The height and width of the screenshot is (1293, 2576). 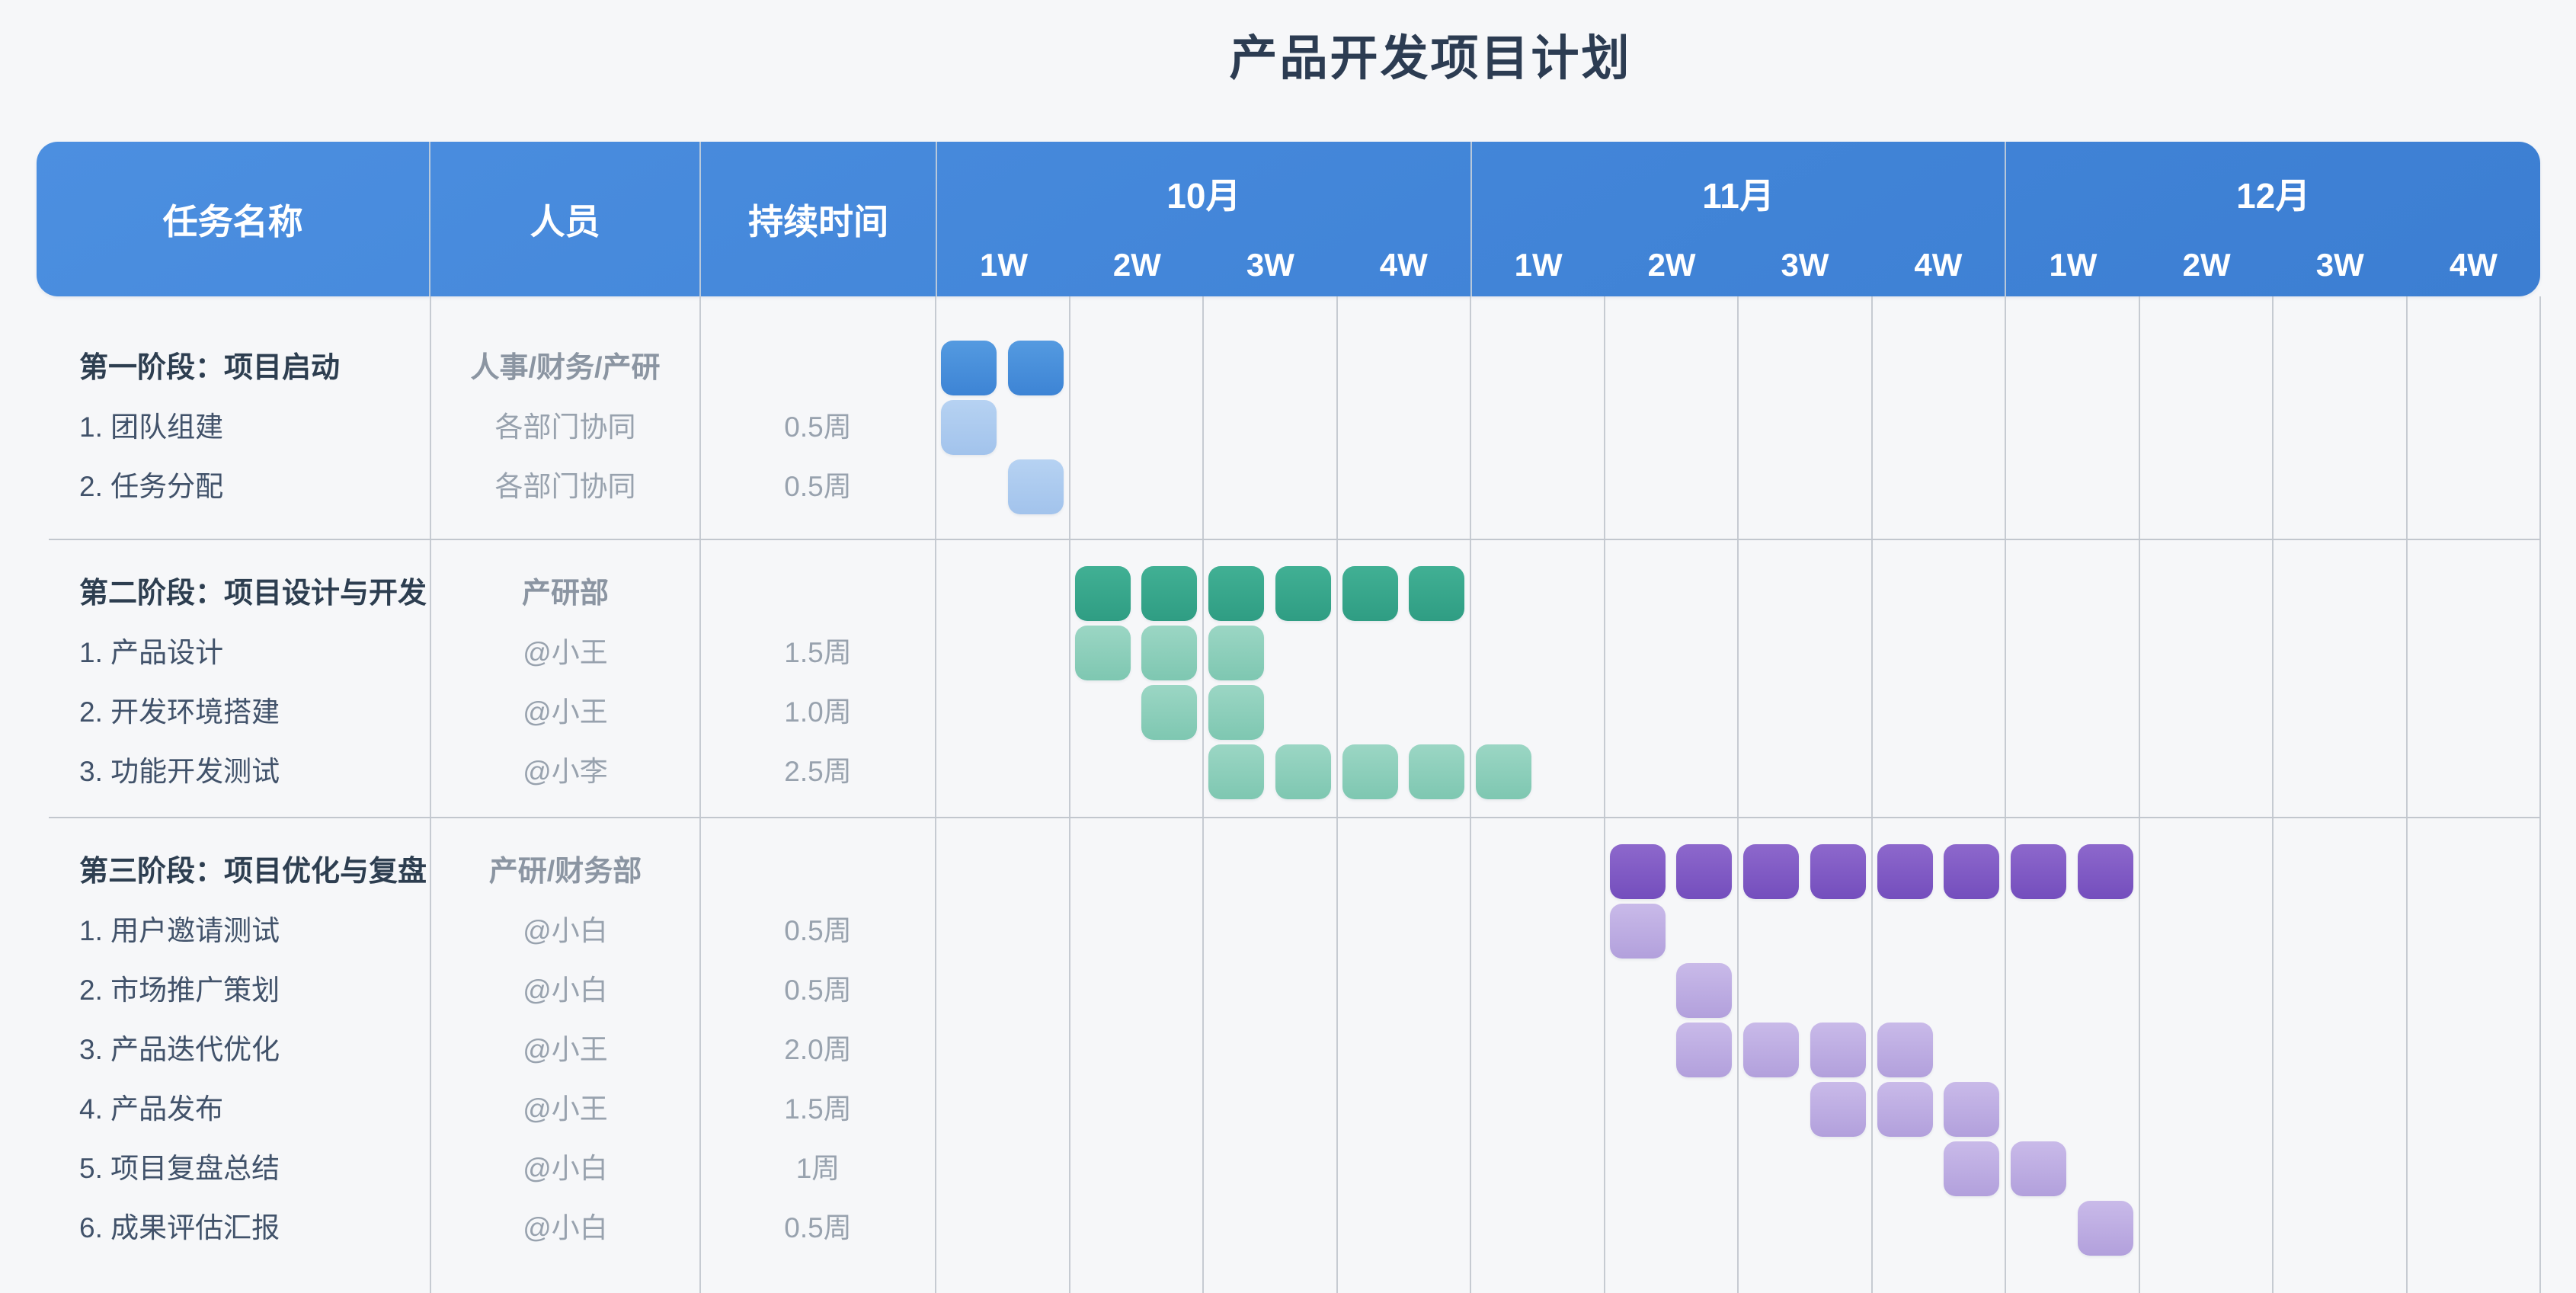 What do you see at coordinates (1288, 712) in the screenshot?
I see `task-row: 2. 开发环境搭建 @小王 1.0周` at bounding box center [1288, 712].